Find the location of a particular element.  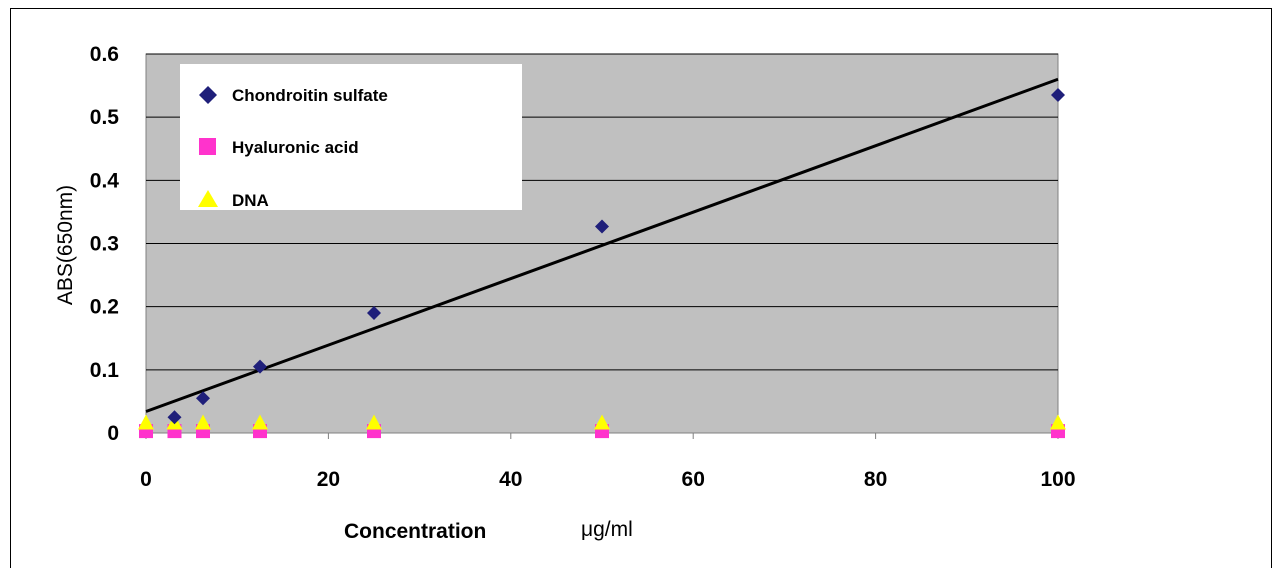

legend: Chondroitin sulfate Hyaluronic acid DNA is located at coordinates (351, 137).